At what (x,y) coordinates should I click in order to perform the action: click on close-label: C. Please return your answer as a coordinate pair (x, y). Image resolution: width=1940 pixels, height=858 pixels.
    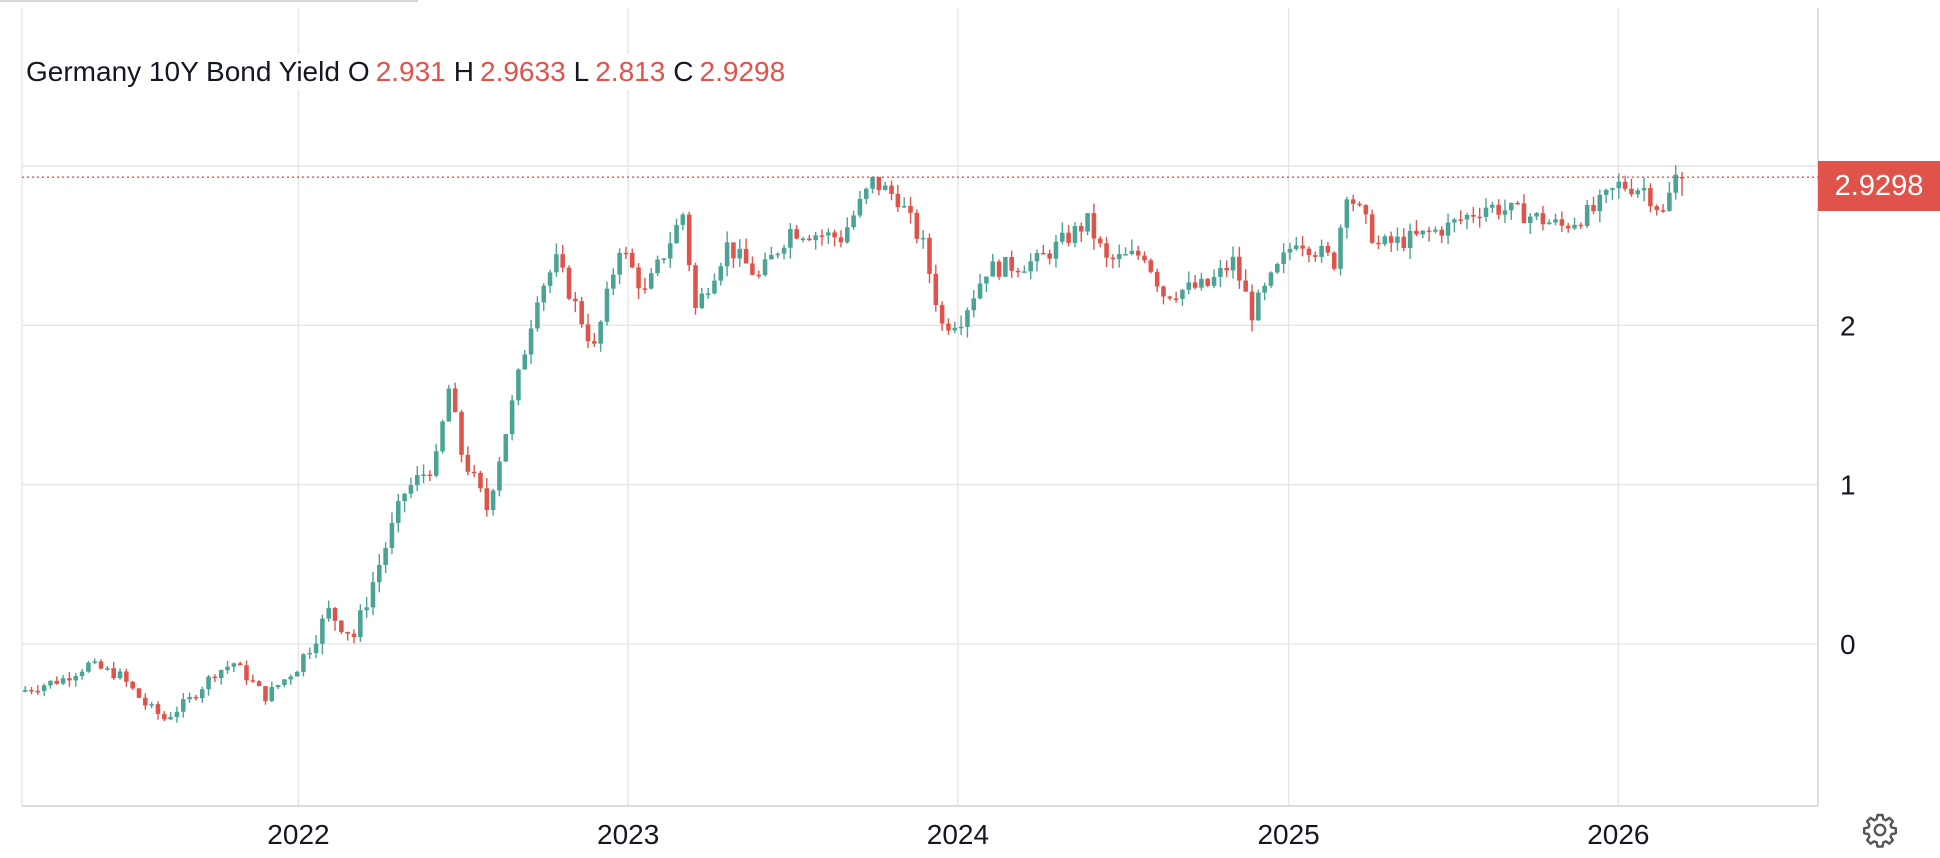
    Looking at the image, I should click on (683, 71).